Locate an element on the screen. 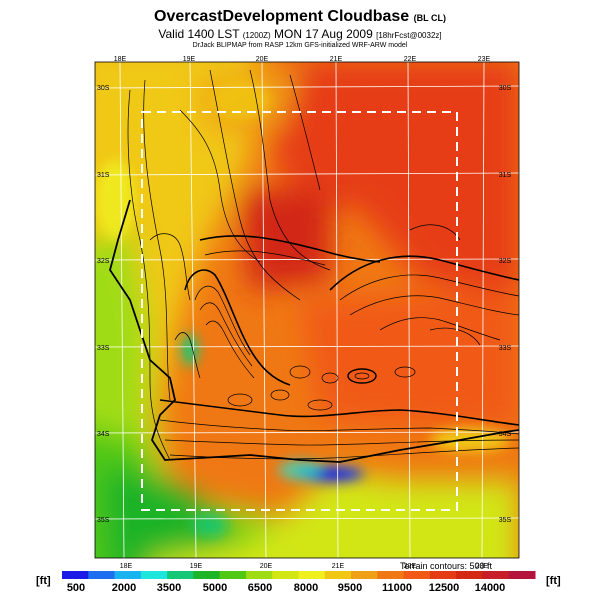  legend-tick-label: 12500 is located at coordinates (444, 588).